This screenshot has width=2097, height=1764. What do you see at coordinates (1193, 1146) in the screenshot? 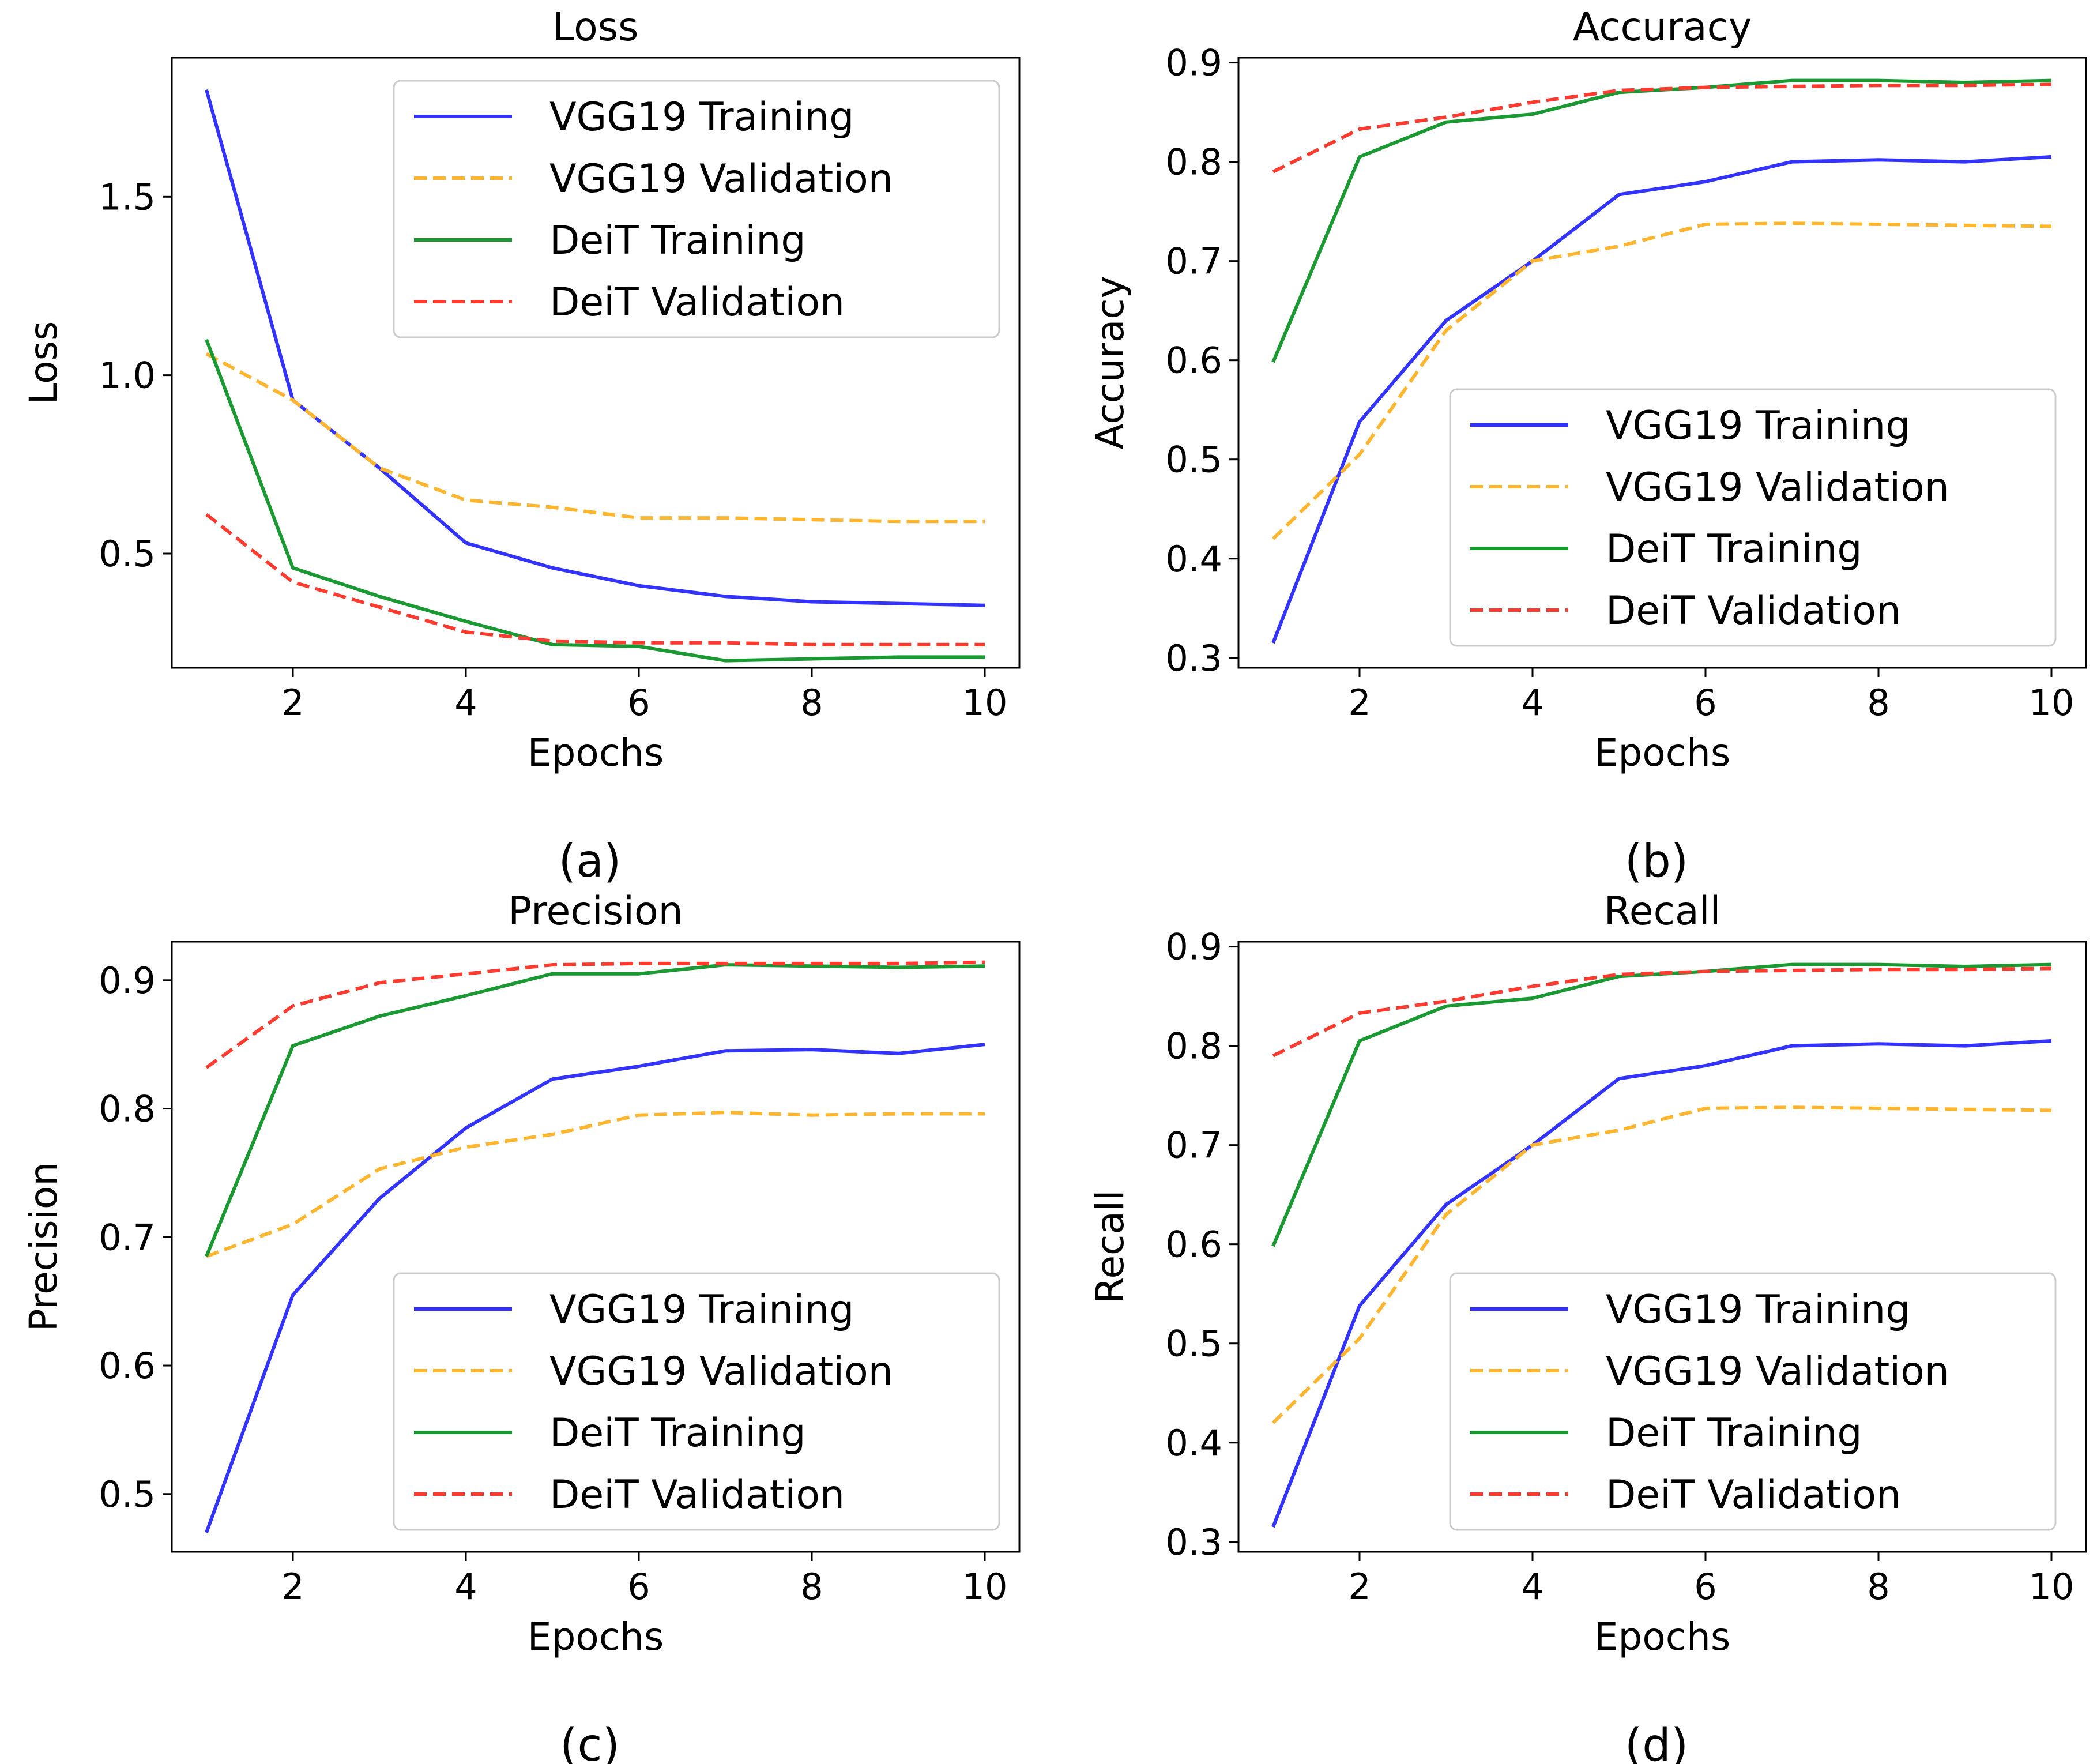
I see `y-tick-label: 0.7` at bounding box center [1193, 1146].